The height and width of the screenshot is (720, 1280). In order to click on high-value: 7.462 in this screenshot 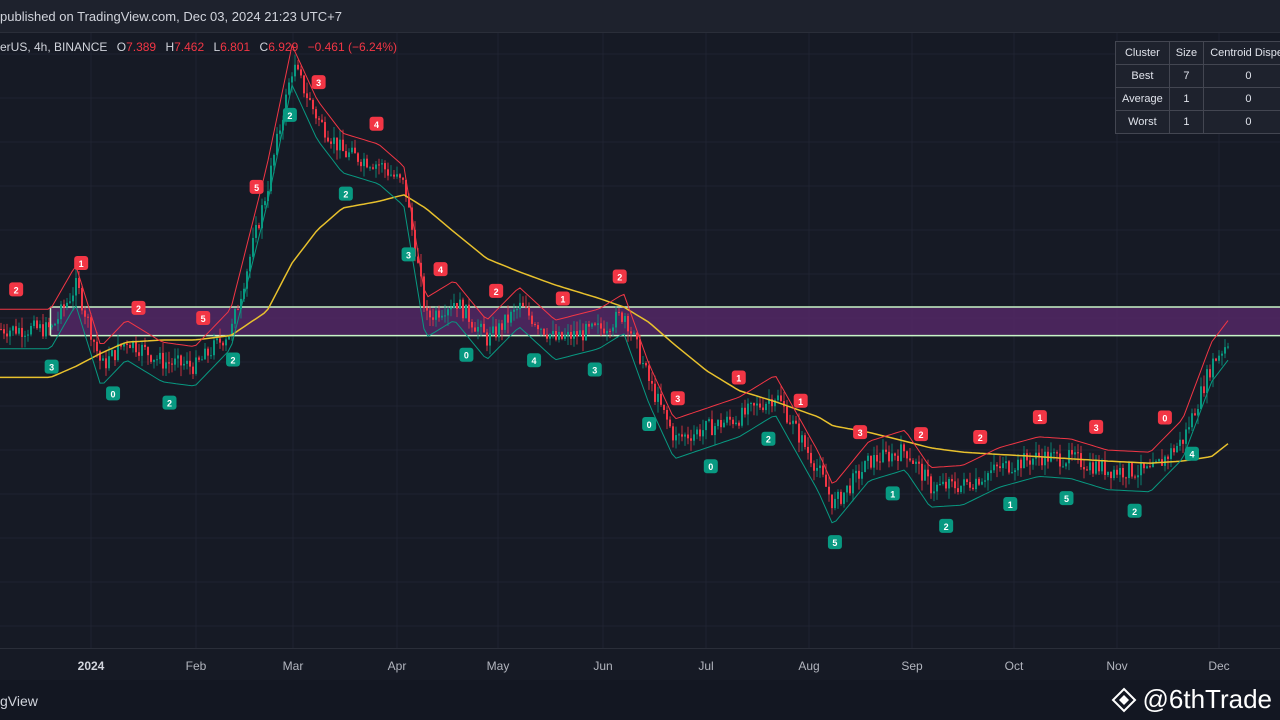, I will do `click(189, 47)`.